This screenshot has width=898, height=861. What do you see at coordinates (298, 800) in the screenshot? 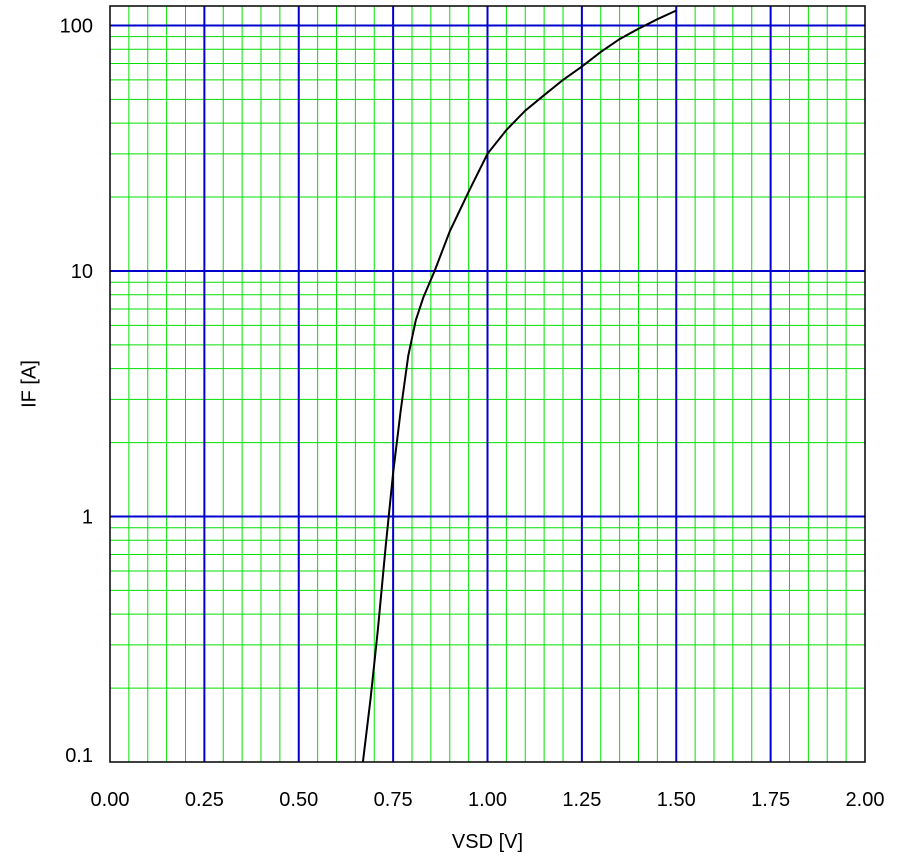
I see `x-tick-label: 0.50` at bounding box center [298, 800].